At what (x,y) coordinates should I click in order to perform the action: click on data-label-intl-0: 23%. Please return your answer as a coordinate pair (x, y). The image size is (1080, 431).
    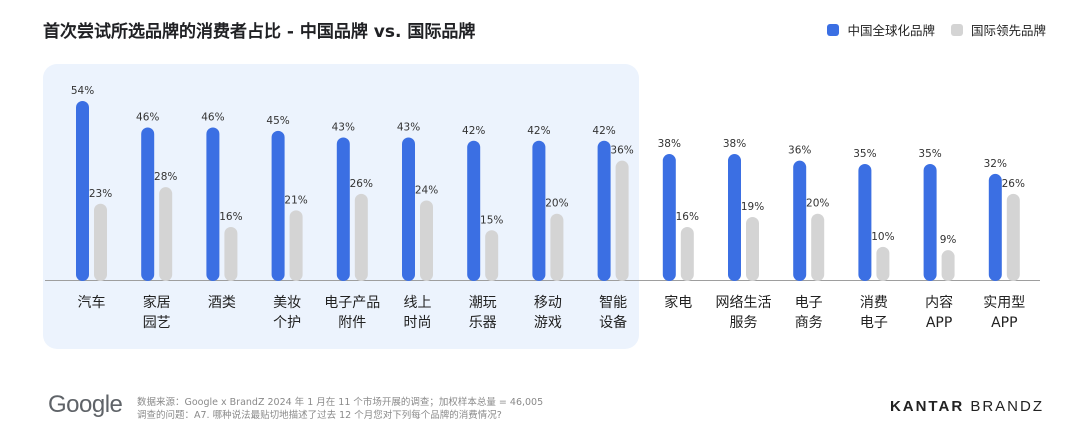
    Looking at the image, I should click on (100, 194).